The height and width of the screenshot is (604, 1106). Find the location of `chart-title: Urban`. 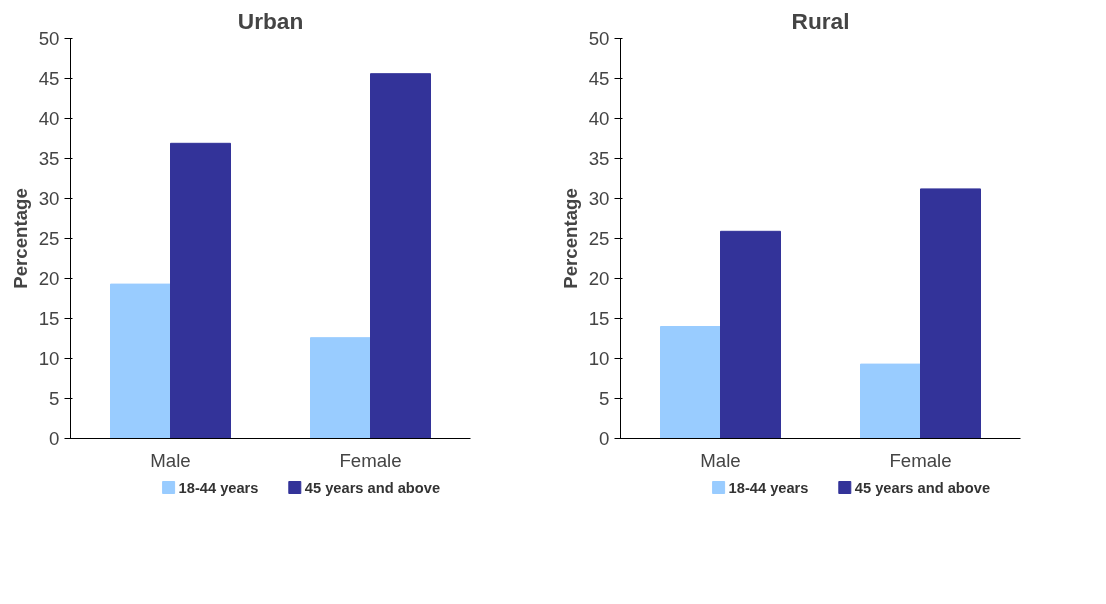

chart-title: Urban is located at coordinates (270, 20).